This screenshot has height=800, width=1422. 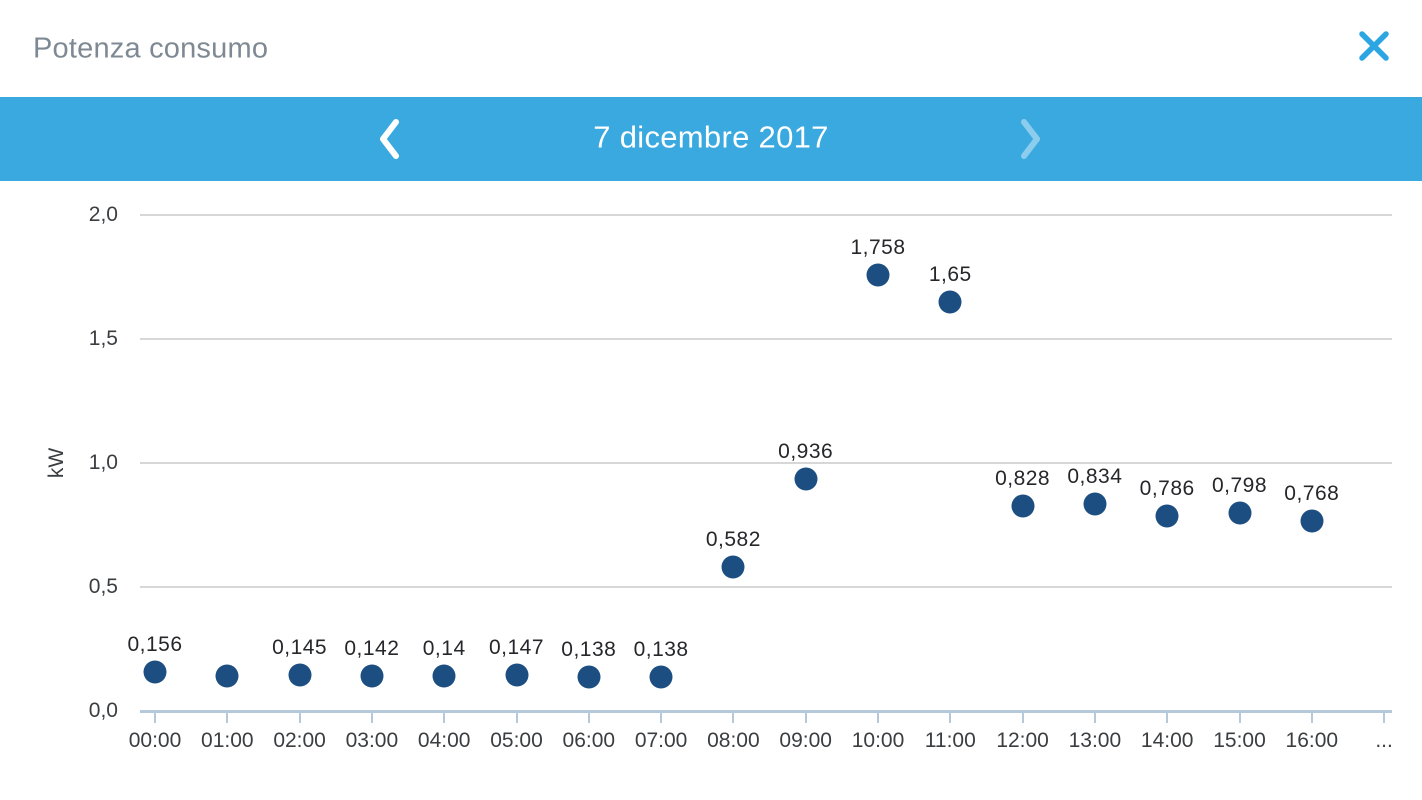 I want to click on x-axis-label: 11:00, so click(x=950, y=740).